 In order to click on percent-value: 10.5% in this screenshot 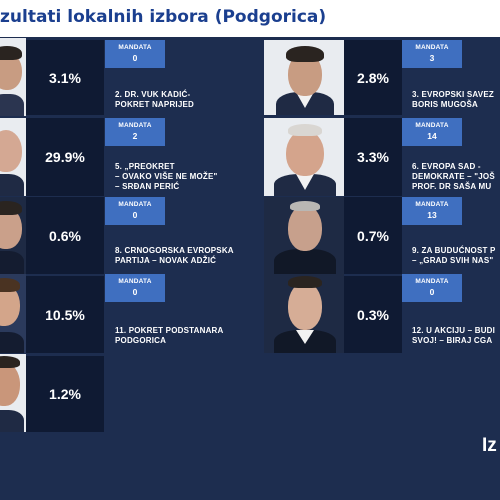, I will do `click(65, 314)`.